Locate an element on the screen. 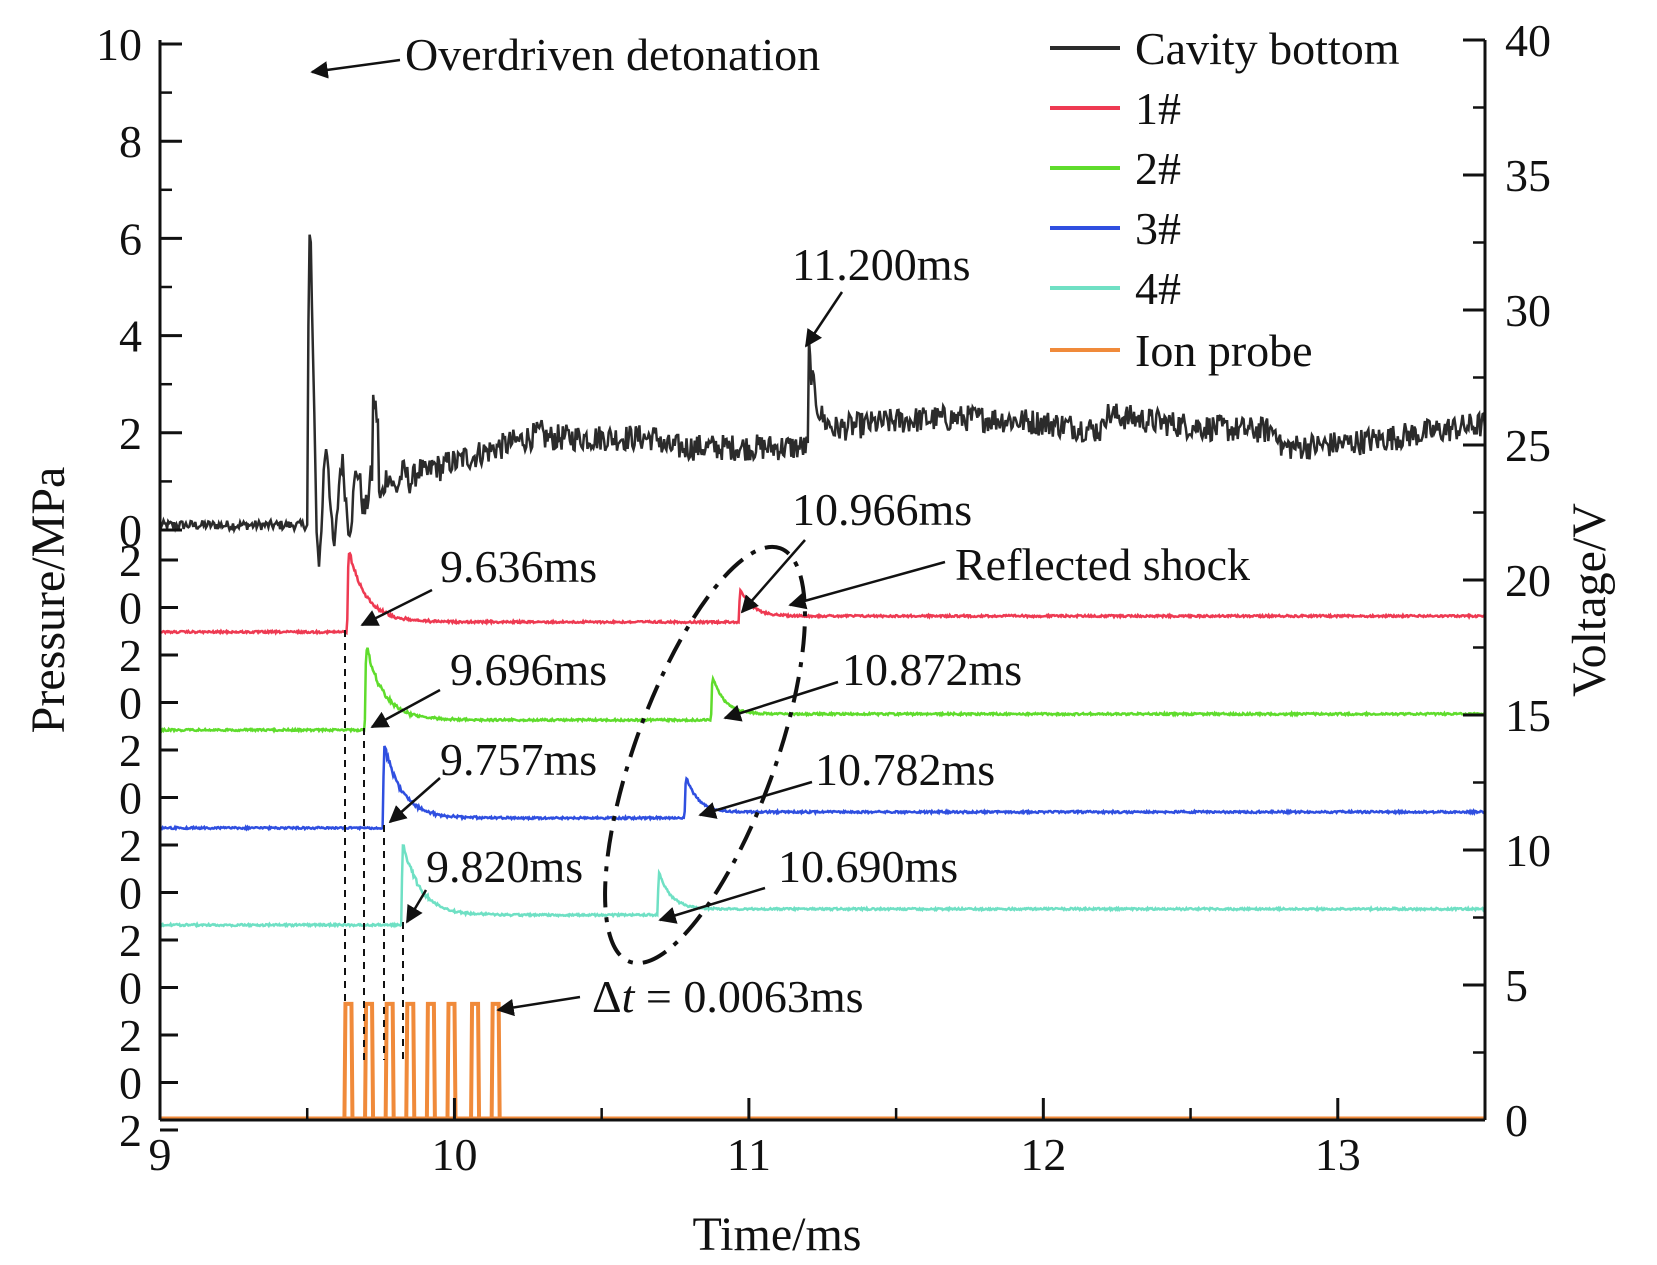 The height and width of the screenshot is (1265, 1657). y-right-tick-label: 40 is located at coordinates (1528, 40).